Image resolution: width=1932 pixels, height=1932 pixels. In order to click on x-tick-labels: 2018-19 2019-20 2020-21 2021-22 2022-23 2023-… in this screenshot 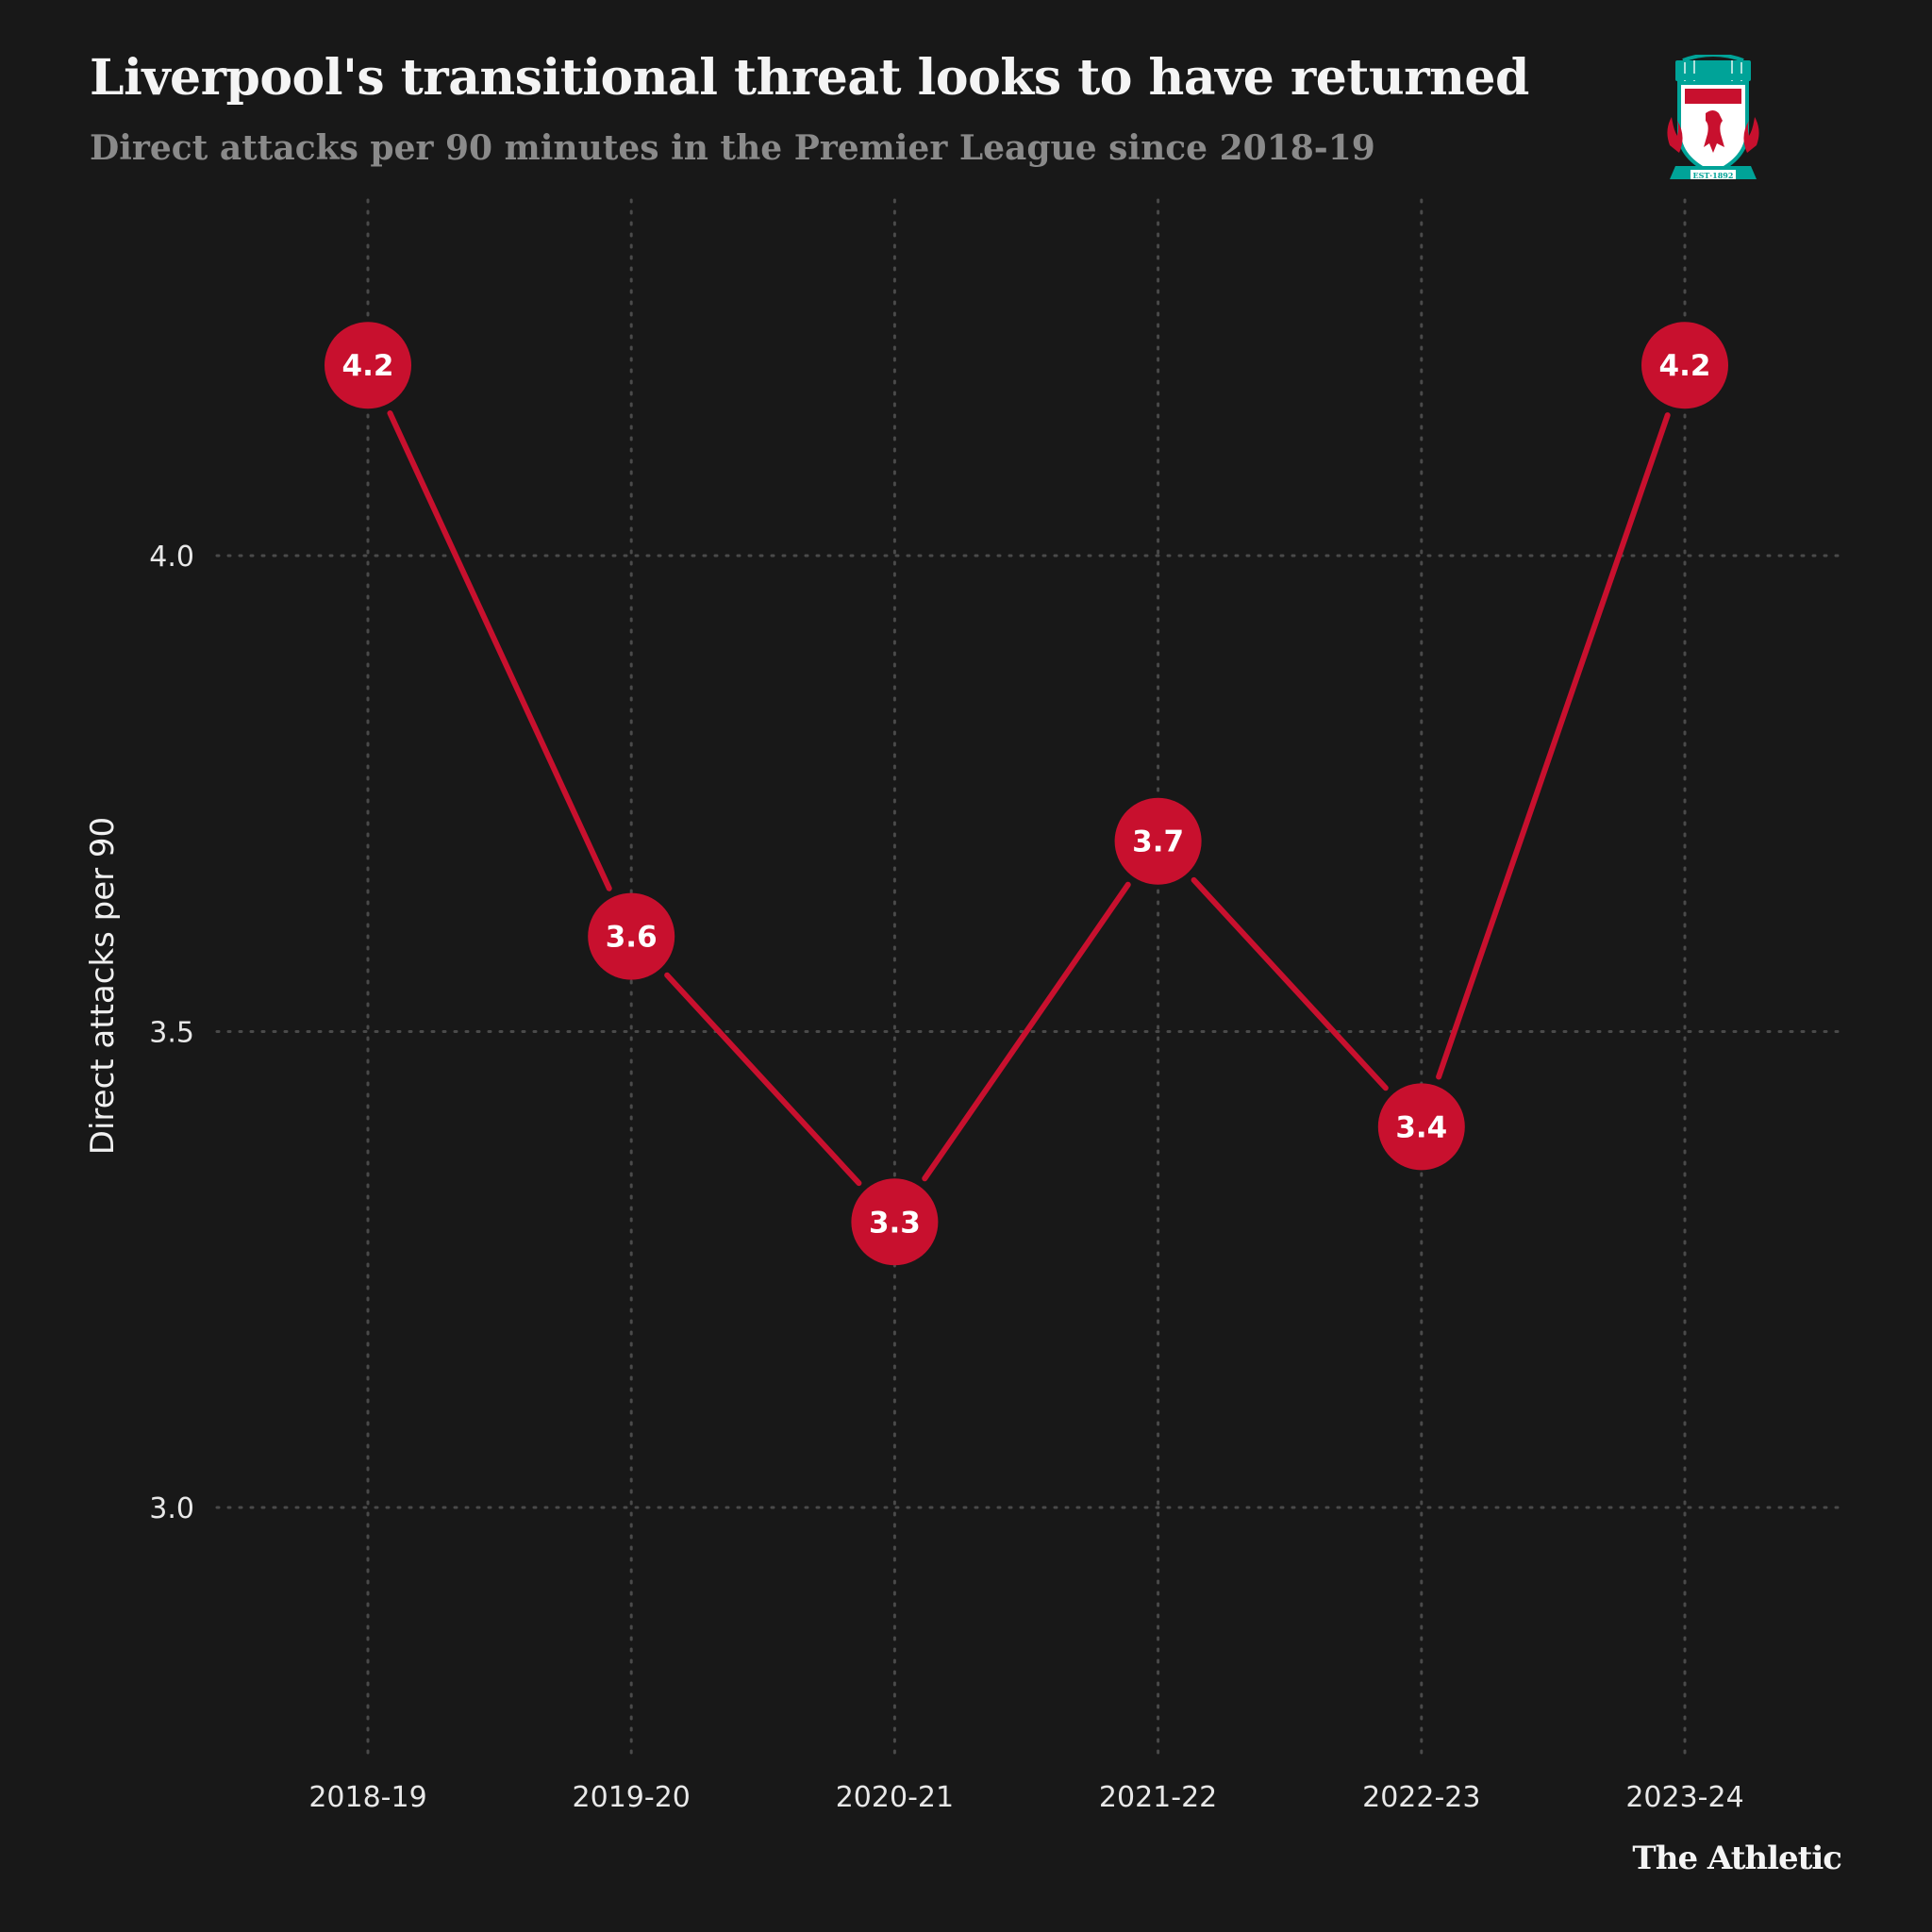, I will do `click(1025, 1797)`.